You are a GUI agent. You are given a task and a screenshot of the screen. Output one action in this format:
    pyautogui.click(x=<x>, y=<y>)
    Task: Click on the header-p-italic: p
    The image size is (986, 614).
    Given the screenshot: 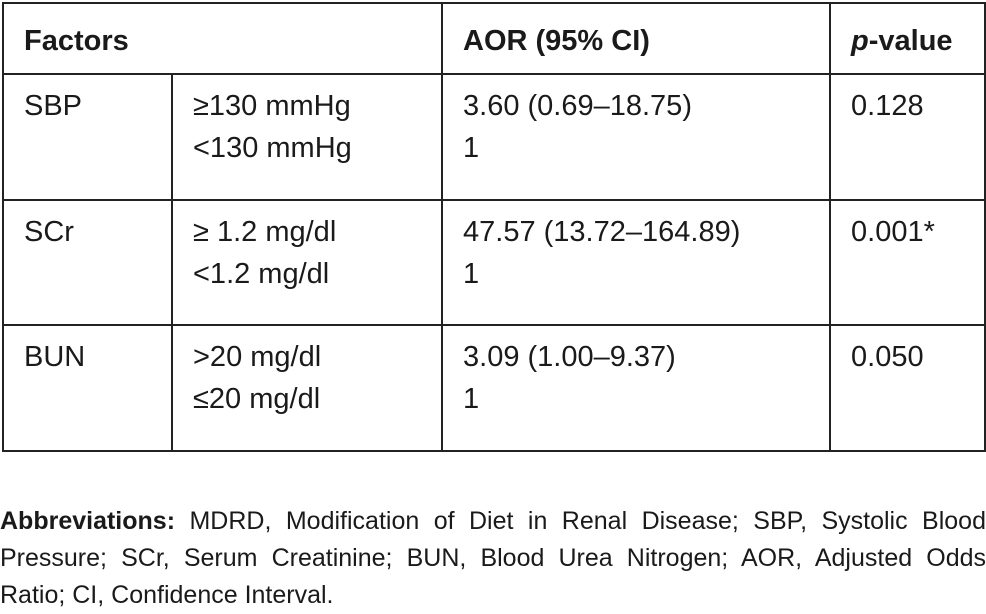 What is the action you would take?
    pyautogui.click(x=860, y=41)
    